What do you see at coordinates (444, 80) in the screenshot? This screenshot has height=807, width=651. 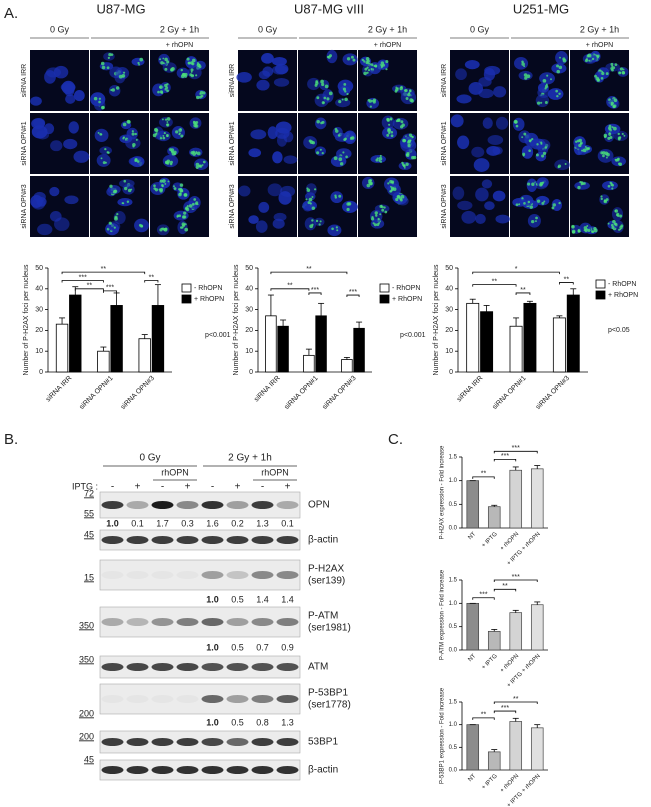 I see `row-label: siRNA IRR` at bounding box center [444, 80].